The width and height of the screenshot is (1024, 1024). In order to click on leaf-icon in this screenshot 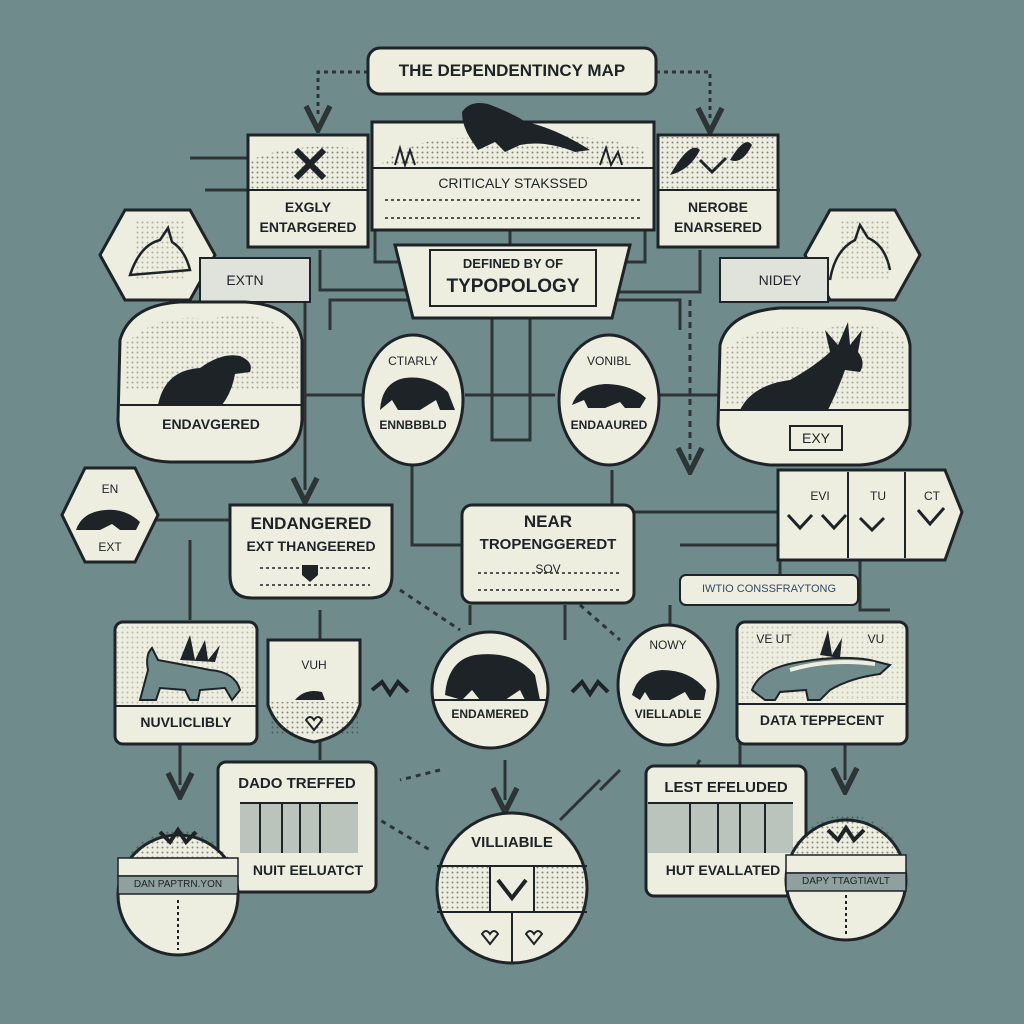, I will do `click(711, 158)`.